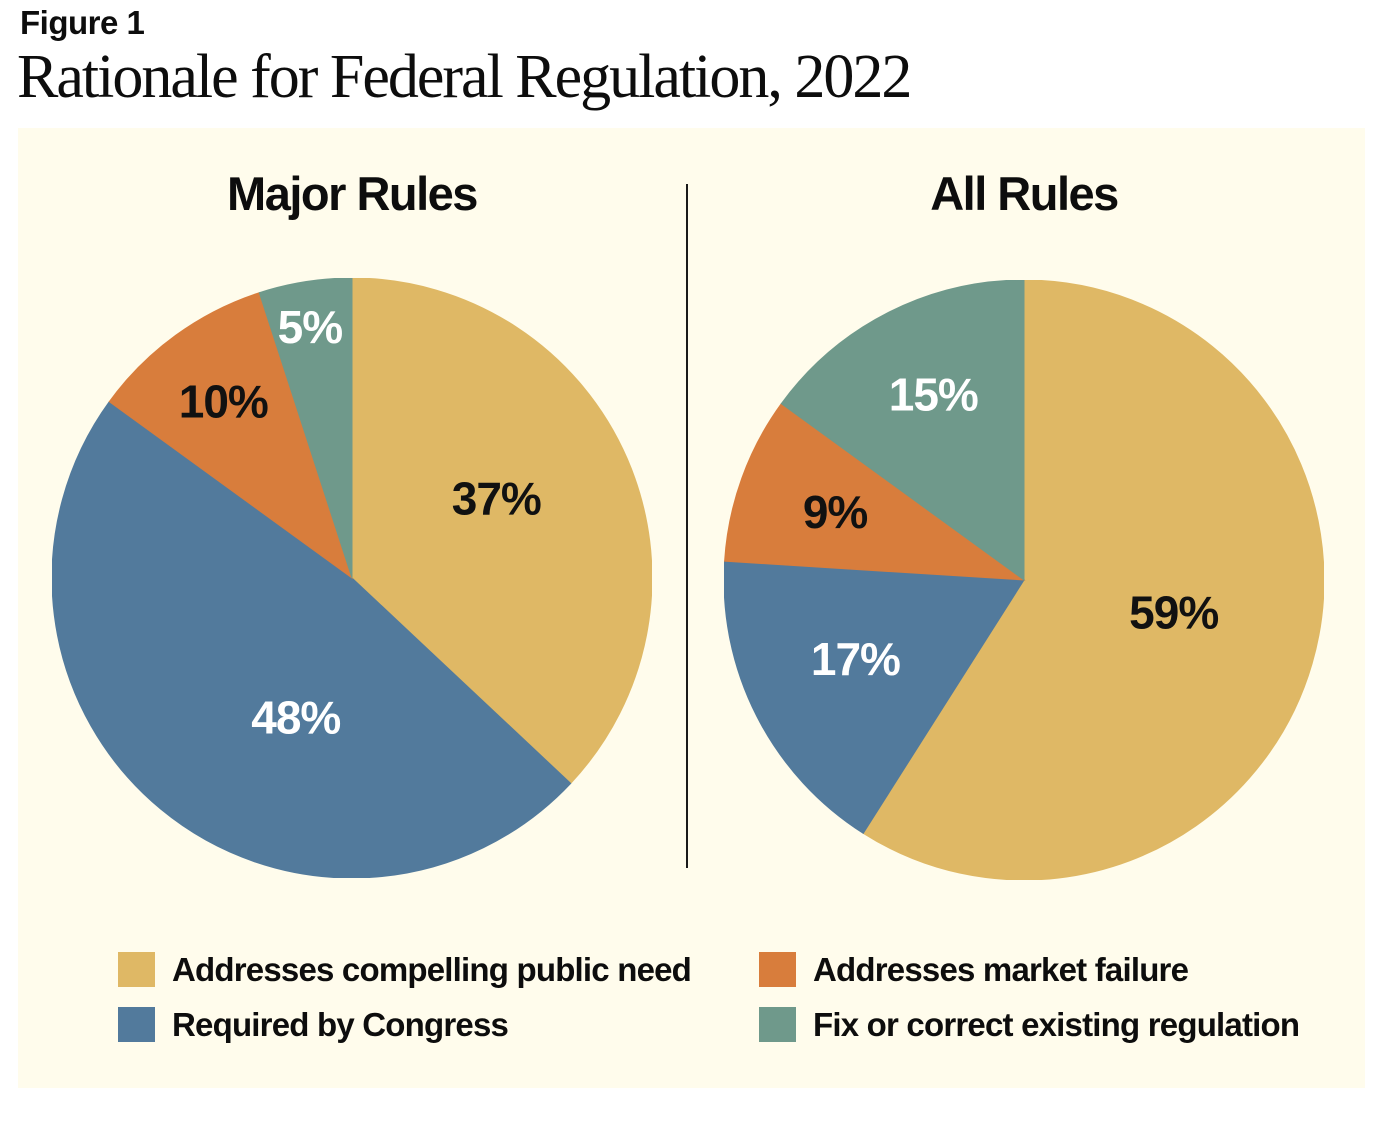  What do you see at coordinates (1024, 193) in the screenshot?
I see `pie-title-all-rules: All Rules` at bounding box center [1024, 193].